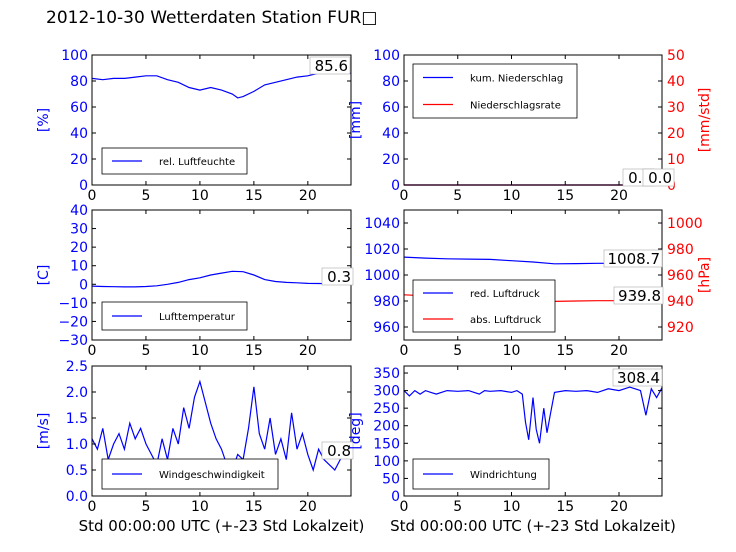 This screenshot has width=736, height=552. I want to click on current-value-label: 1008.7, so click(634, 259).